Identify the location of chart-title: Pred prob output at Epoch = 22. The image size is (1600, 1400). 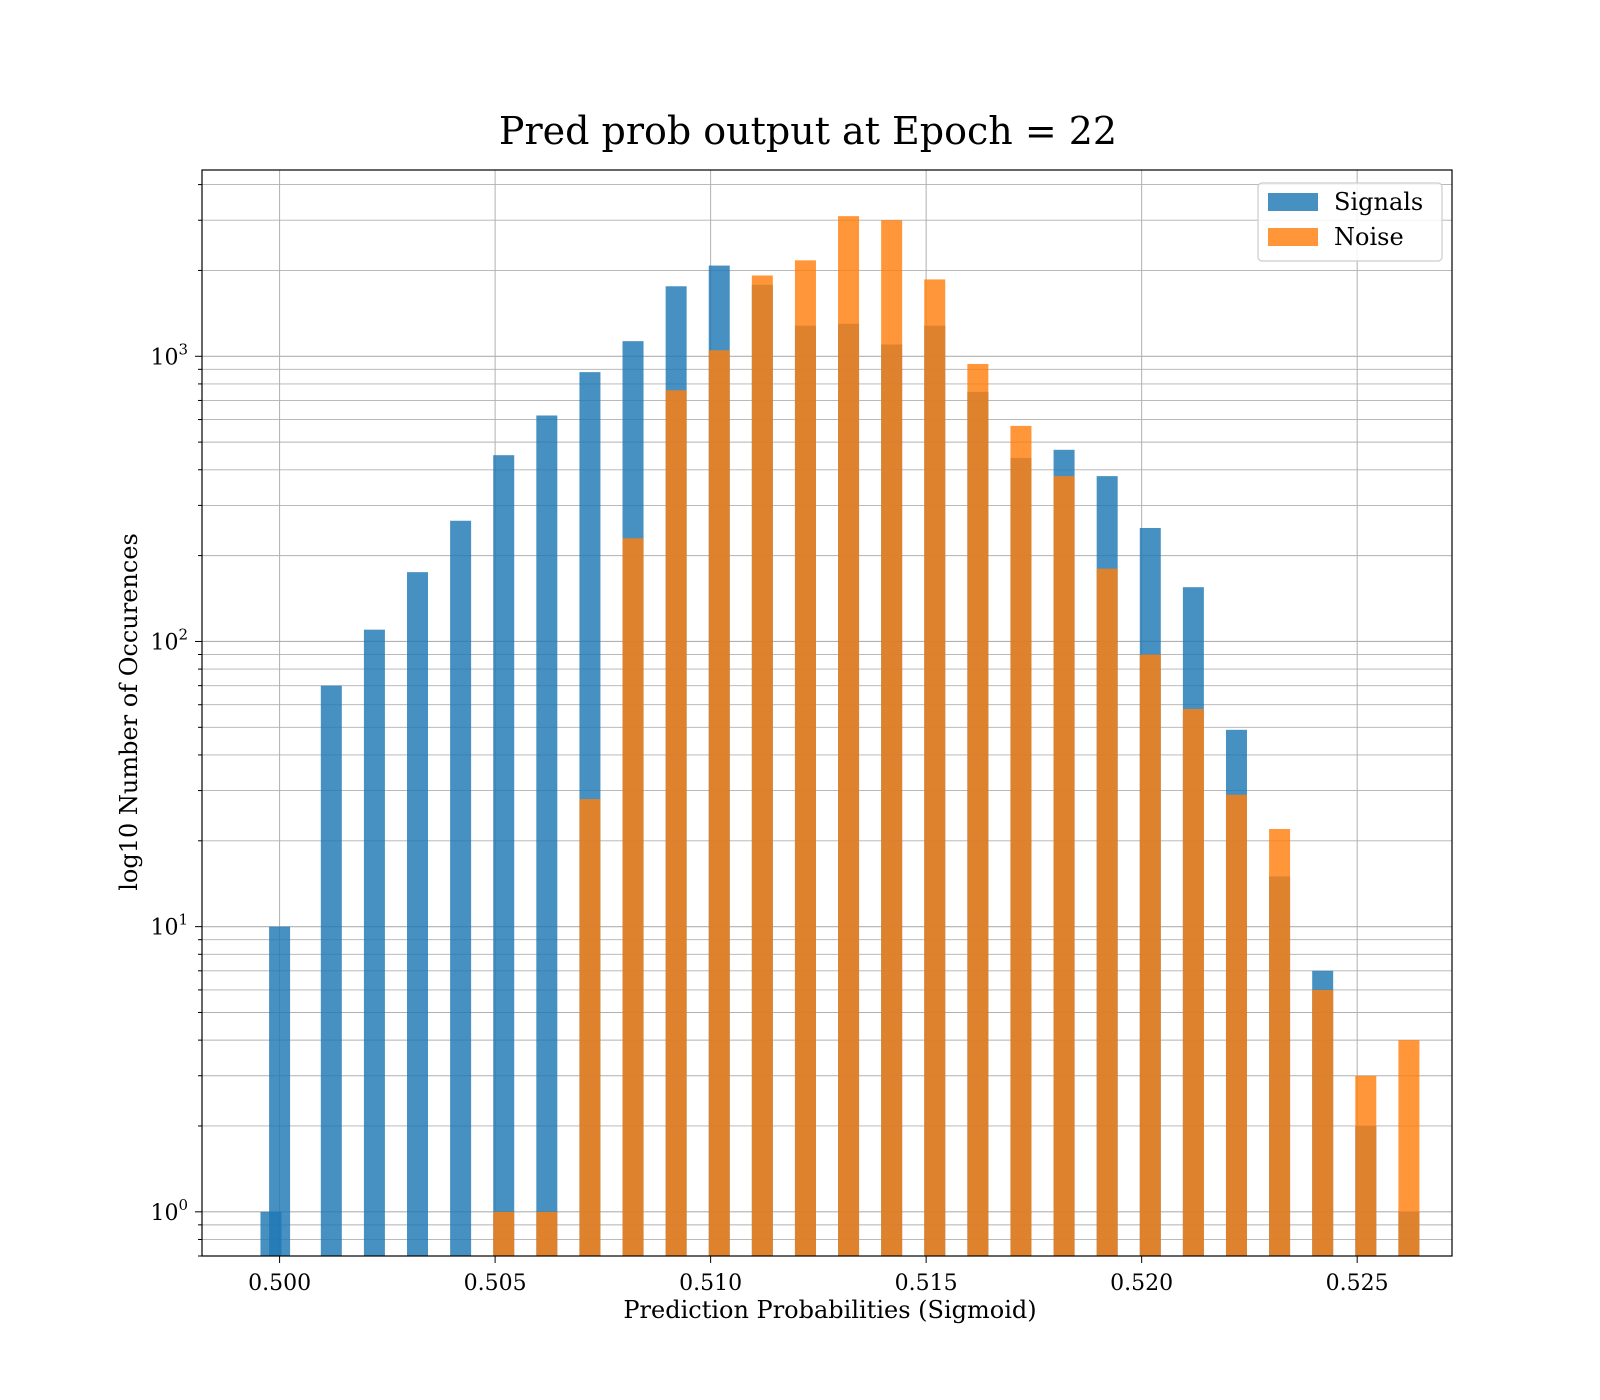
(808, 131).